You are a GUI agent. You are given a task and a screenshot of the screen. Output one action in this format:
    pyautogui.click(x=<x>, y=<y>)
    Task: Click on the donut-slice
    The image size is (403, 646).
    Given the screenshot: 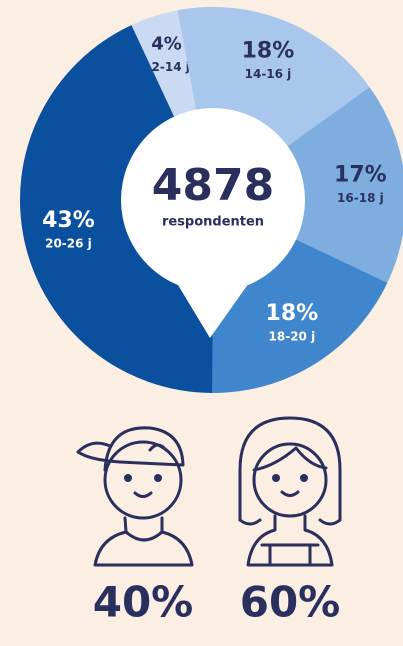 What is the action you would take?
    pyautogui.click(x=308, y=185)
    